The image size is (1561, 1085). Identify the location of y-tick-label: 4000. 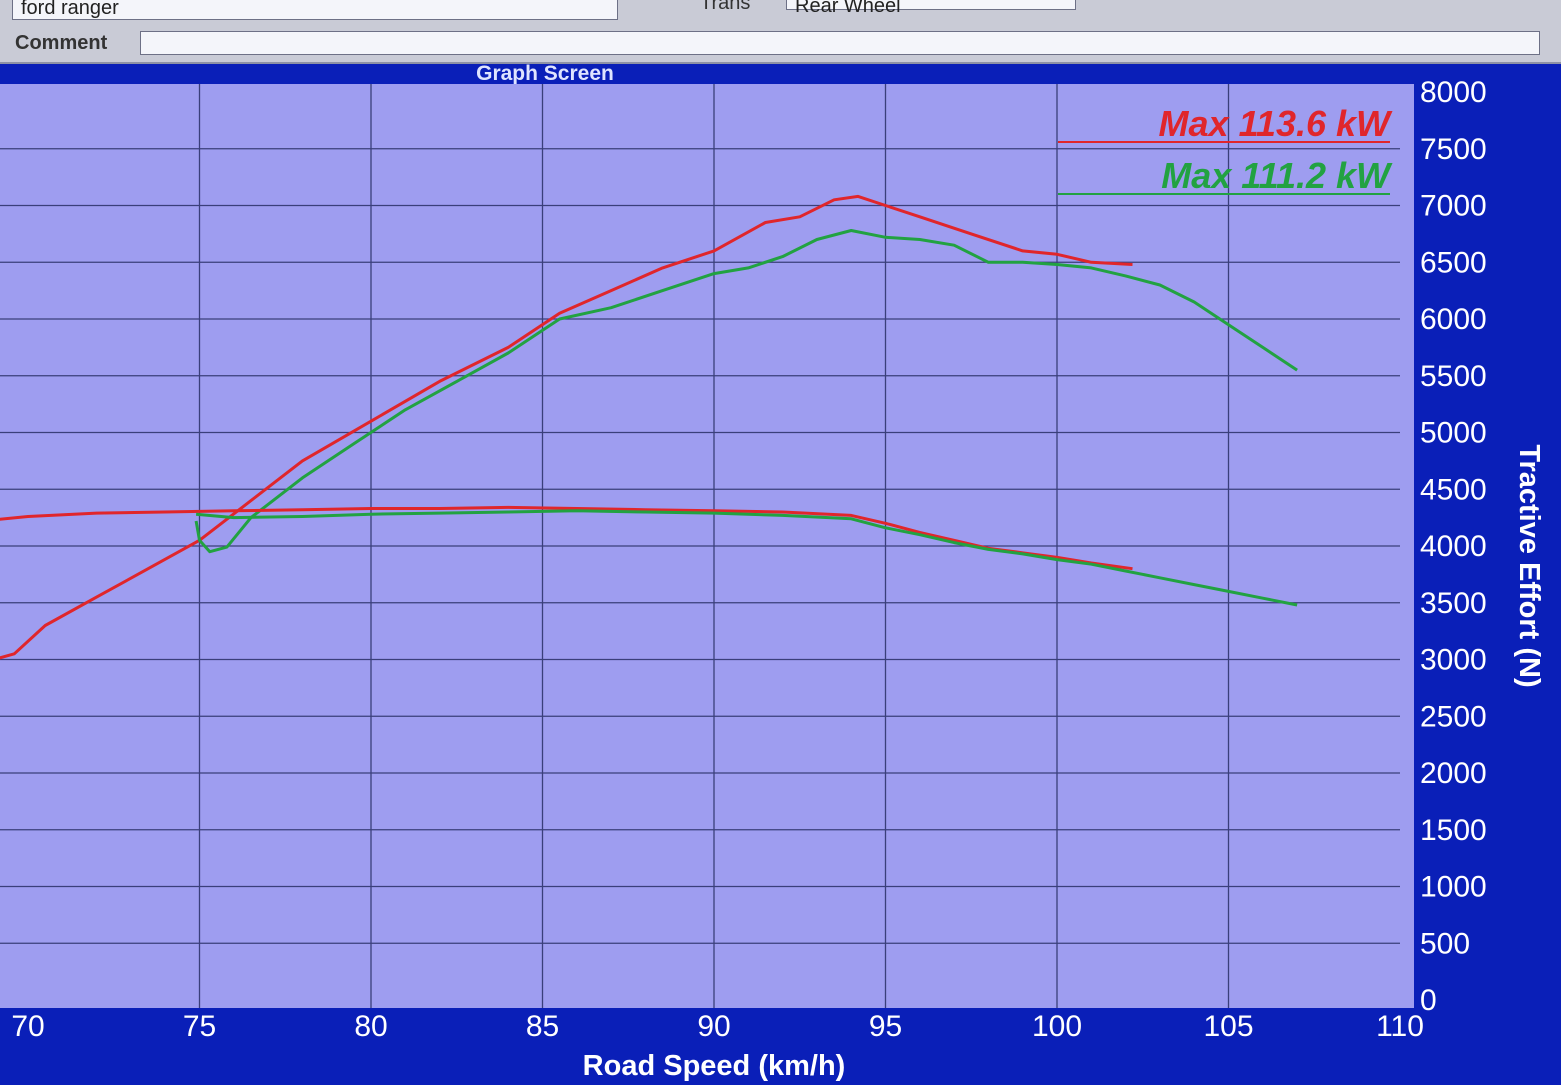
(1453, 546).